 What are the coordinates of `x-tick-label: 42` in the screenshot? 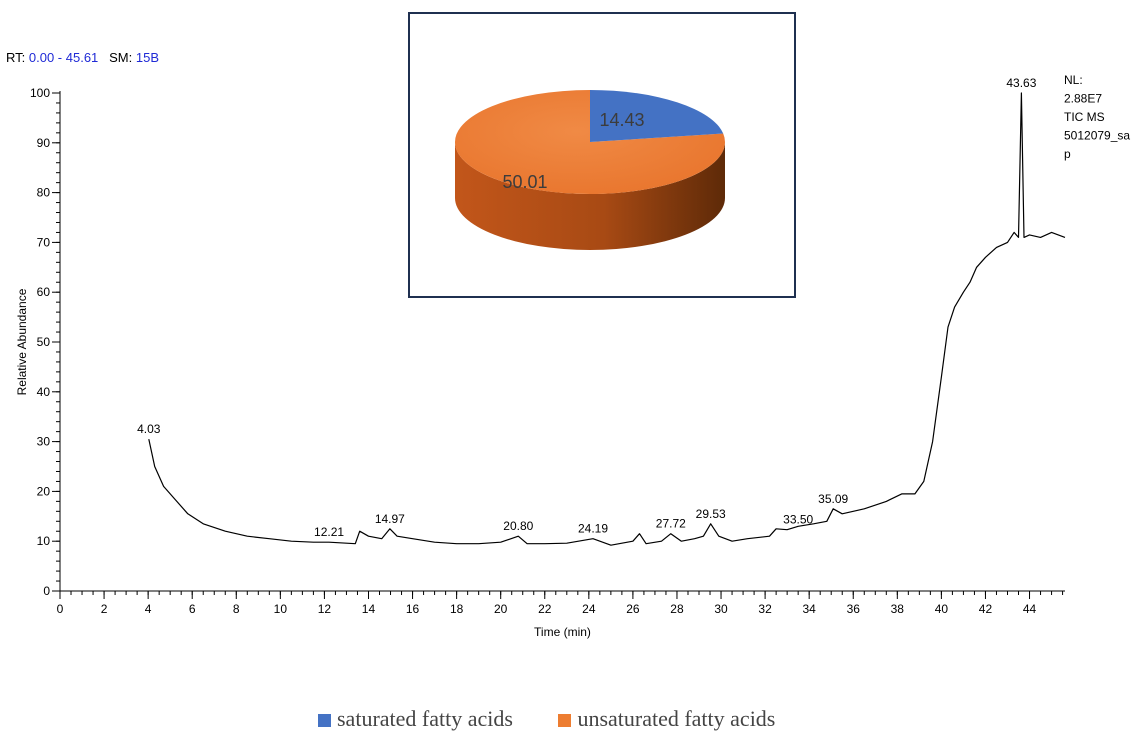 It's located at (986, 609).